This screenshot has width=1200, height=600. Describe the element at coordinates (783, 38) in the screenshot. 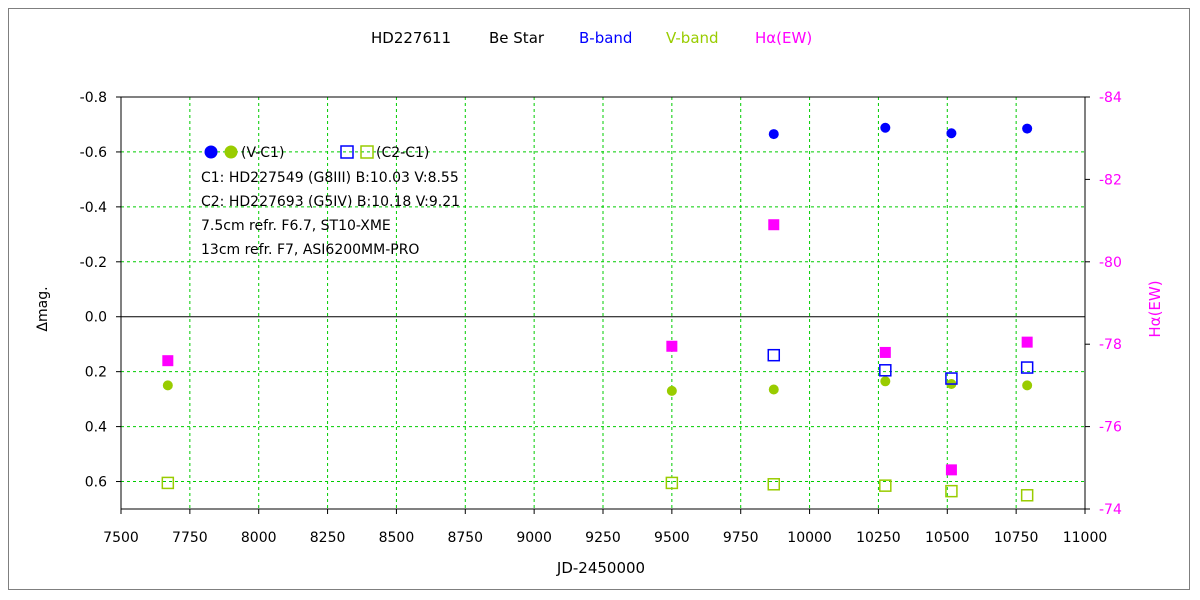

I see `title-halpha: Hα(EW)` at that location.